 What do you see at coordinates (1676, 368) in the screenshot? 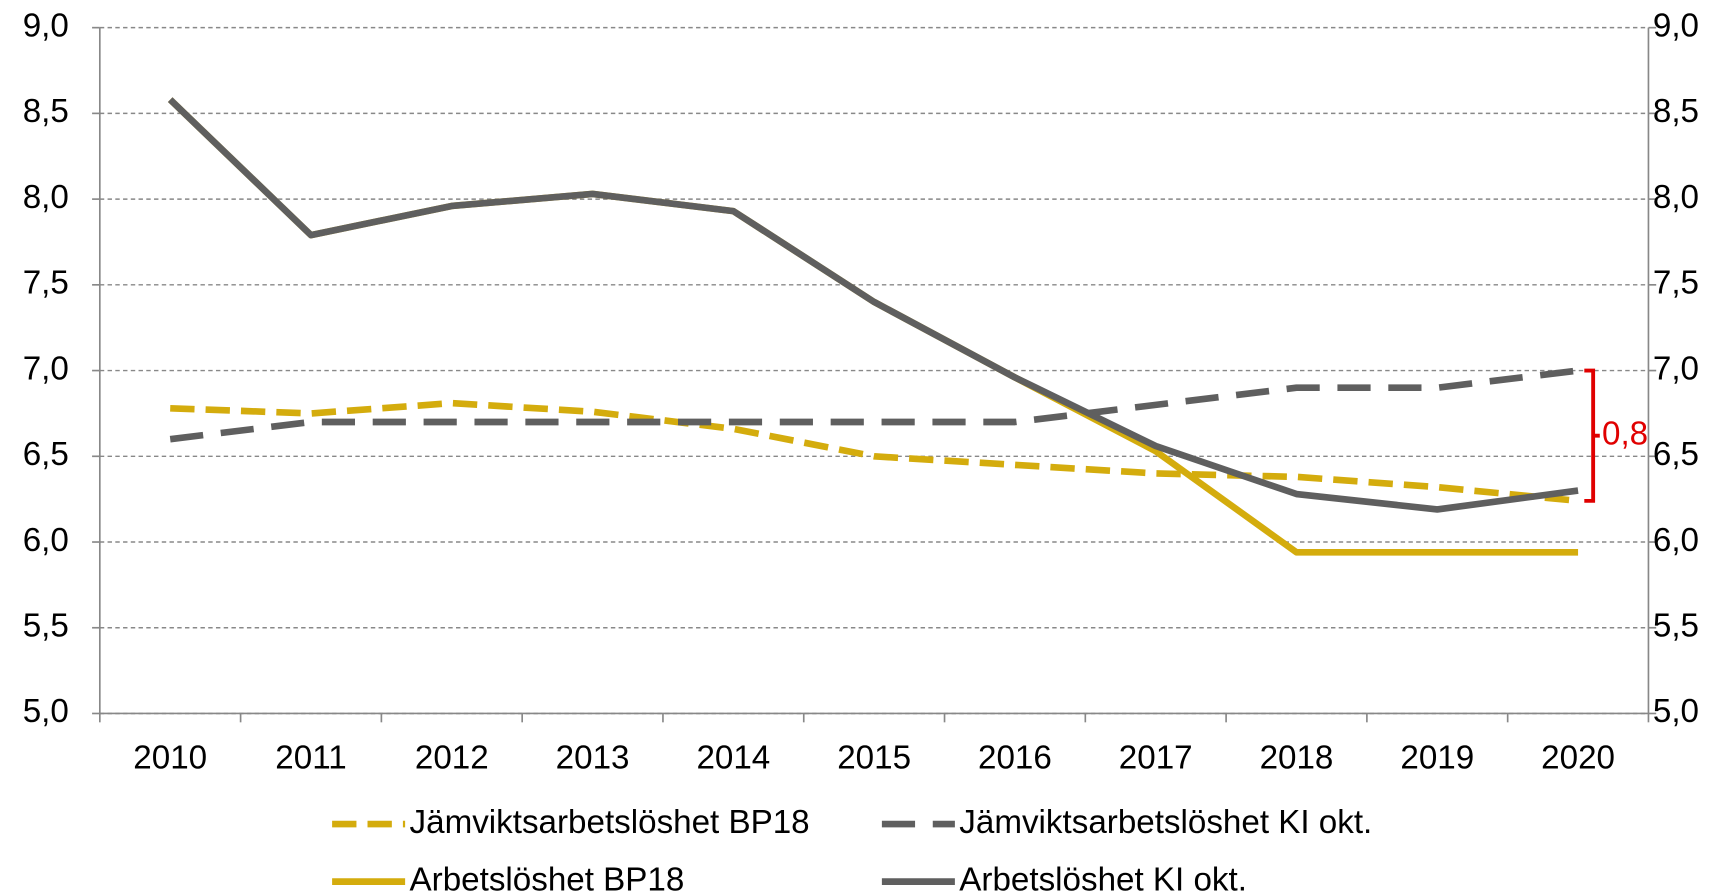
I see `y2-tick-label: 7,0` at bounding box center [1676, 368].